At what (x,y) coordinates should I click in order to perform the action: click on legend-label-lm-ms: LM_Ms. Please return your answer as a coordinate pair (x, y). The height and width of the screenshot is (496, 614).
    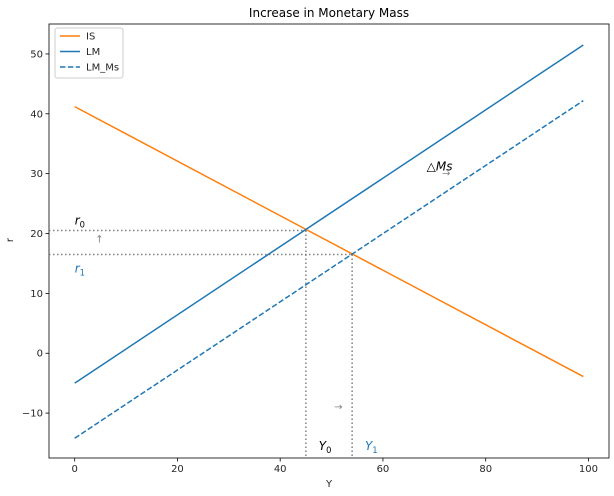
    Looking at the image, I should click on (102, 68).